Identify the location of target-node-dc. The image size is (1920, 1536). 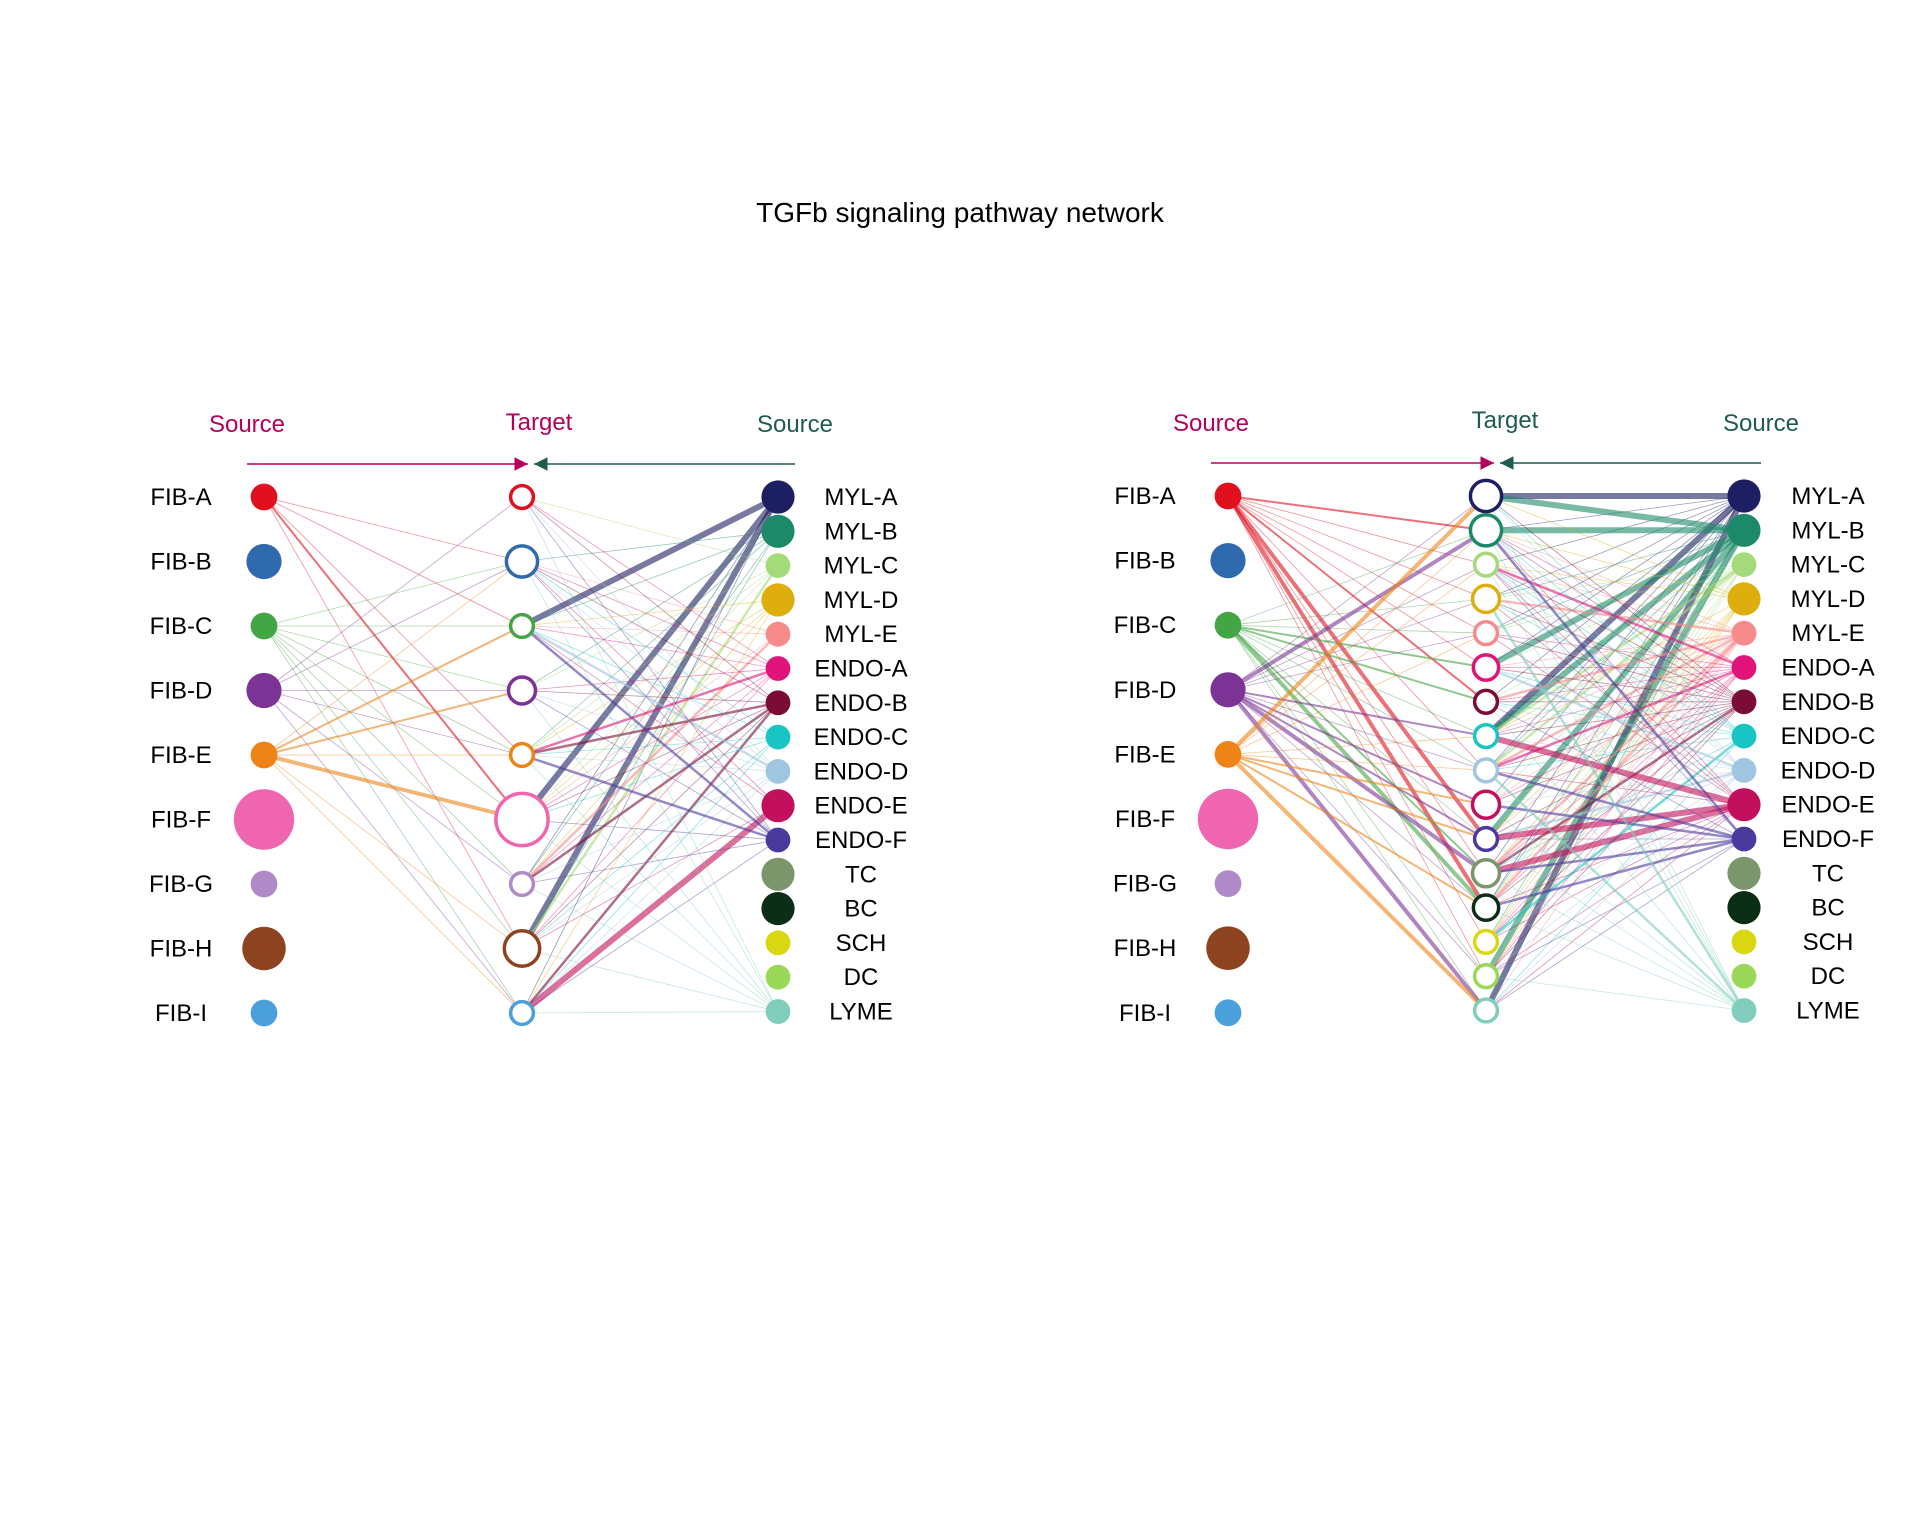
(1486, 976).